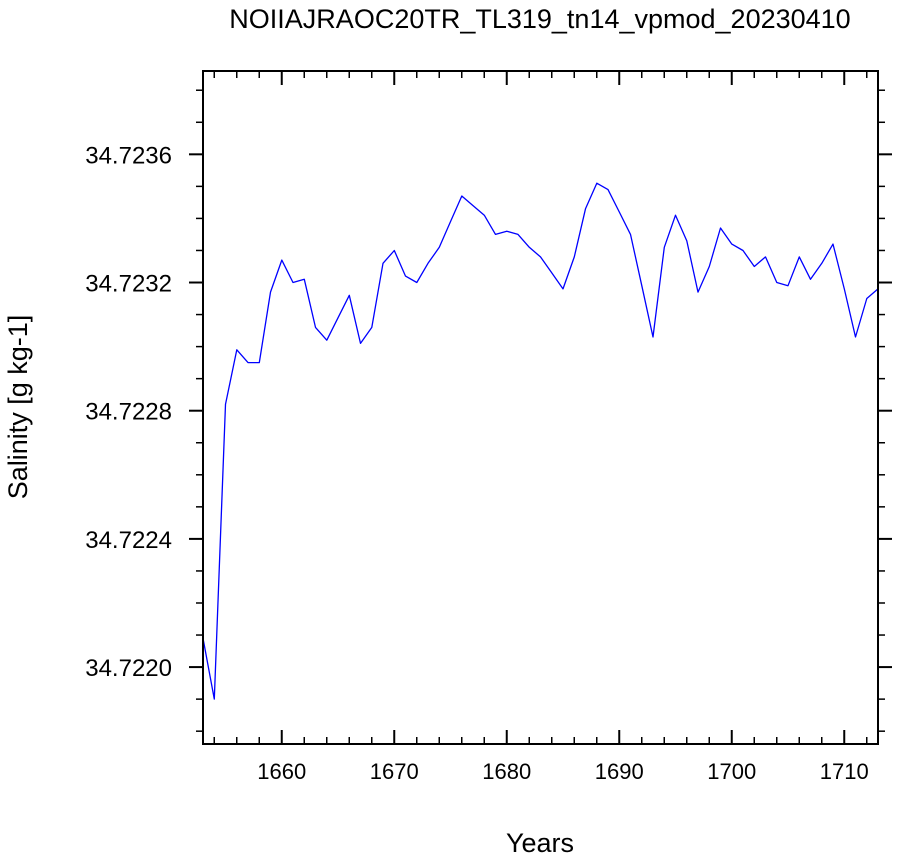 This screenshot has width=901, height=859. What do you see at coordinates (844, 771) in the screenshot?
I see `x-tick-label: 1710` at bounding box center [844, 771].